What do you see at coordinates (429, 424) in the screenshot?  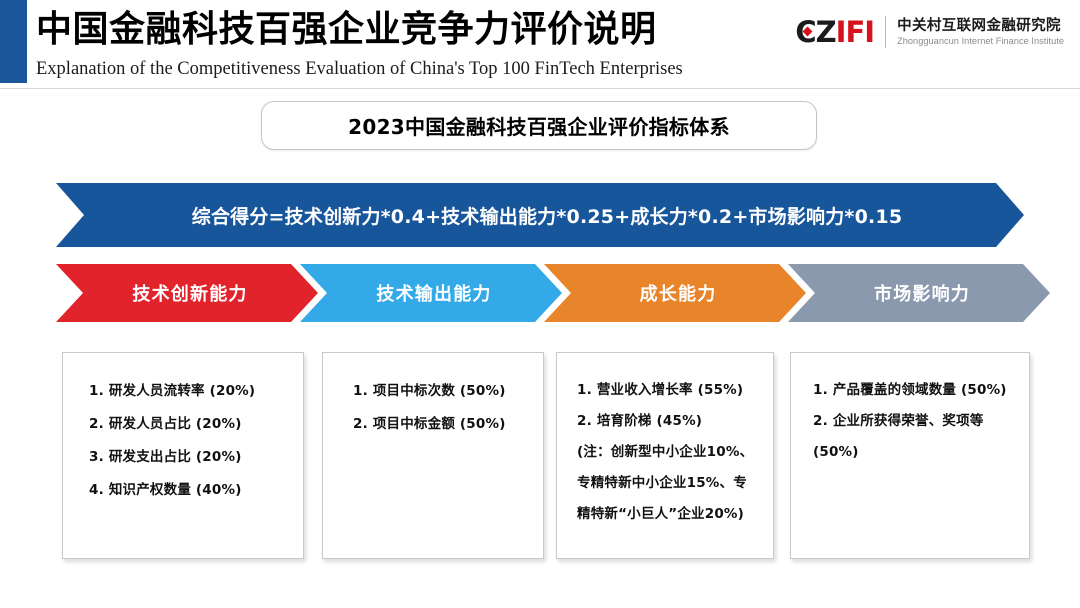 I see `indicator-line: 2. 项目中标金额 (50%)` at bounding box center [429, 424].